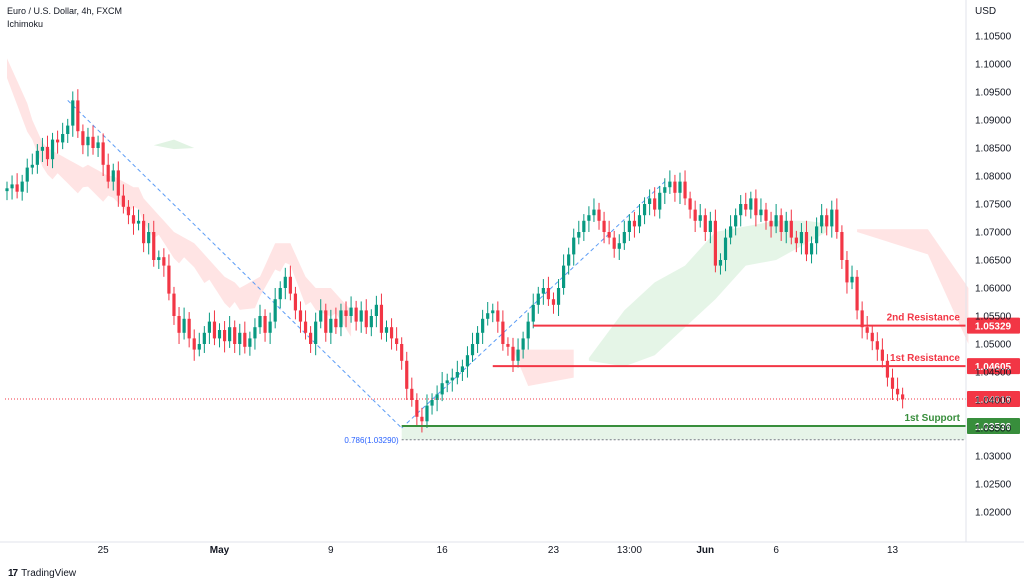 Image resolution: width=1024 pixels, height=586 pixels. I want to click on x-tick-label: 13, so click(893, 550).